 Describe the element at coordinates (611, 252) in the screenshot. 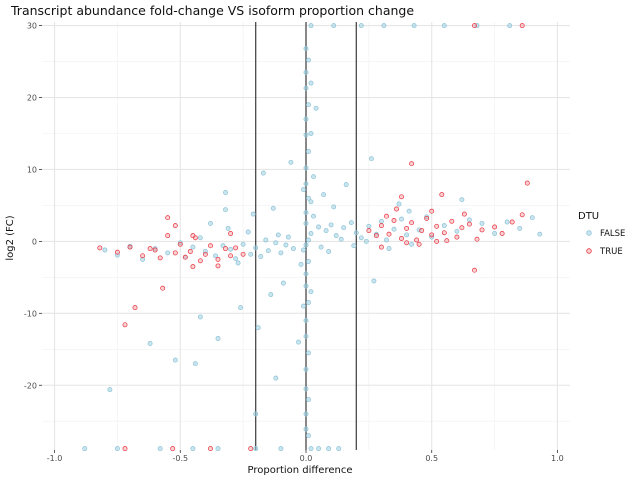

I see `legend-label-true: TRUE` at that location.